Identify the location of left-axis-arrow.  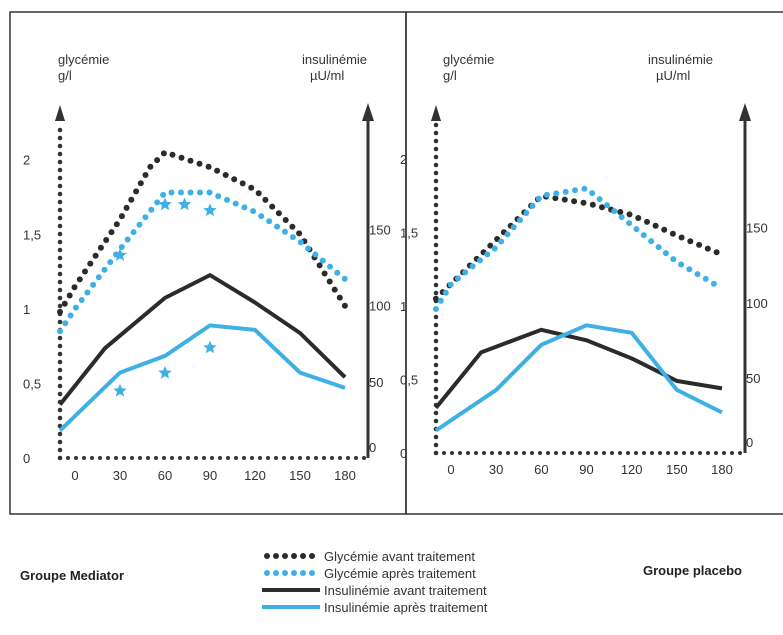
(436, 113).